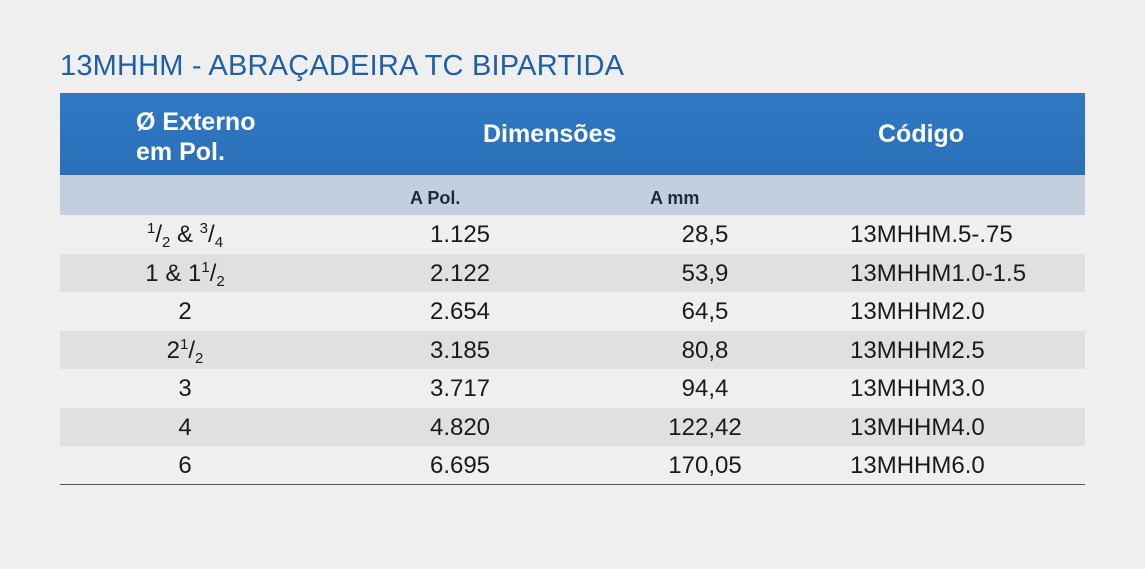 This screenshot has width=1145, height=569. I want to click on cell-external-diameter: 1 & 11/2, so click(185, 274).